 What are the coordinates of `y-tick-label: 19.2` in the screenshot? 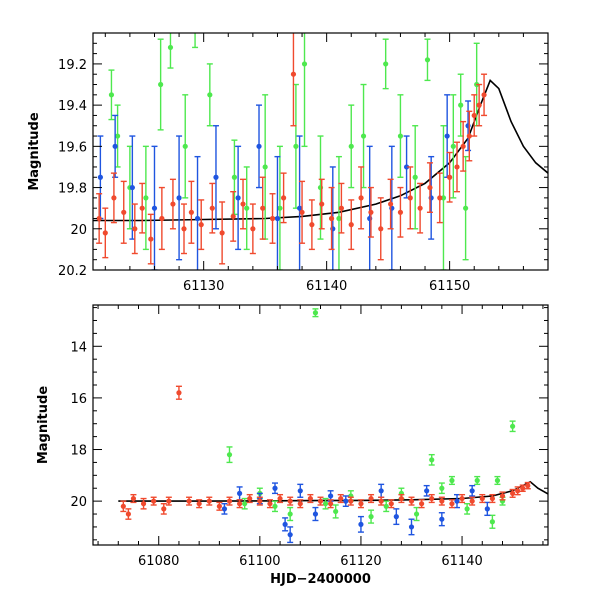 It's located at (72, 65).